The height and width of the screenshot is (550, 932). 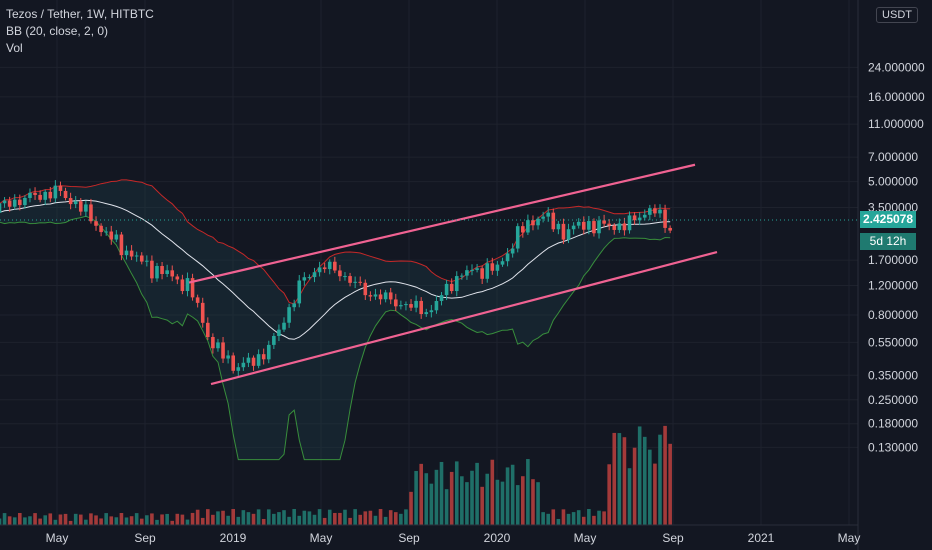 What do you see at coordinates (893, 400) in the screenshot?
I see `price-tick-label: 0.250000` at bounding box center [893, 400].